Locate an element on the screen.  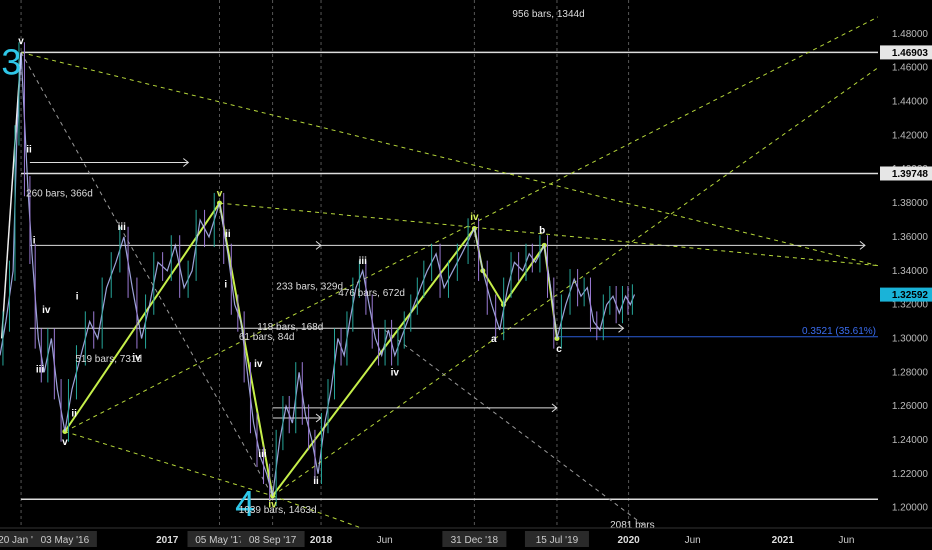
y-tick-label: 1.32000 is located at coordinates (910, 305).